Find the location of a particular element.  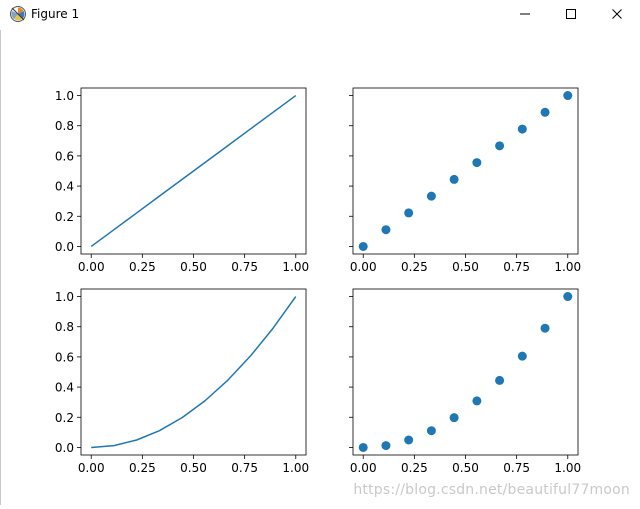

minimize-icon is located at coordinates (525, 14).